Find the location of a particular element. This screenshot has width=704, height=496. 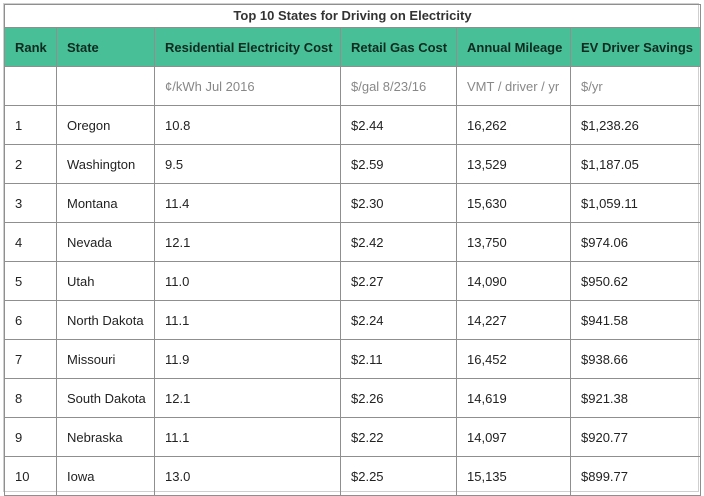

table-row: 9 Nebraska 11.1 $2.22 14,097 $920.77 is located at coordinates (352, 437).